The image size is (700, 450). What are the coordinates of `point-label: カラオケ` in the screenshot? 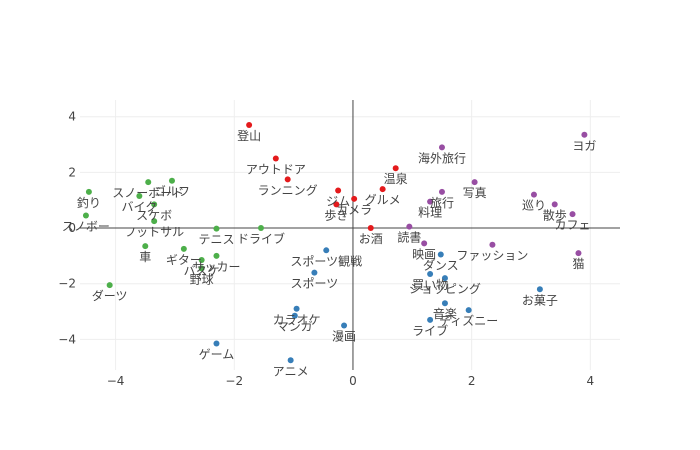 It's located at (297, 320).